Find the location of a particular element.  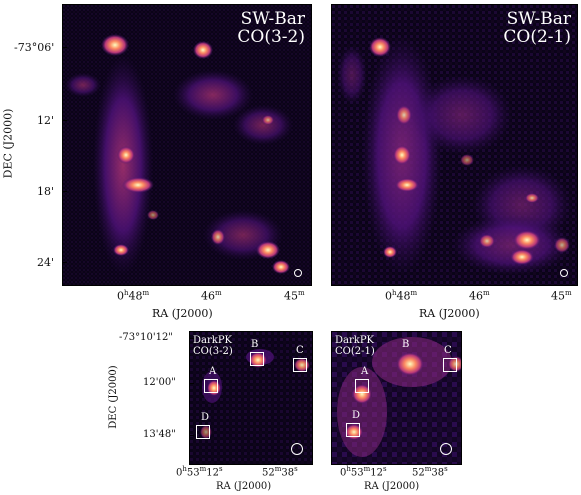

y-tick-label: 18' is located at coordinates (46, 191).